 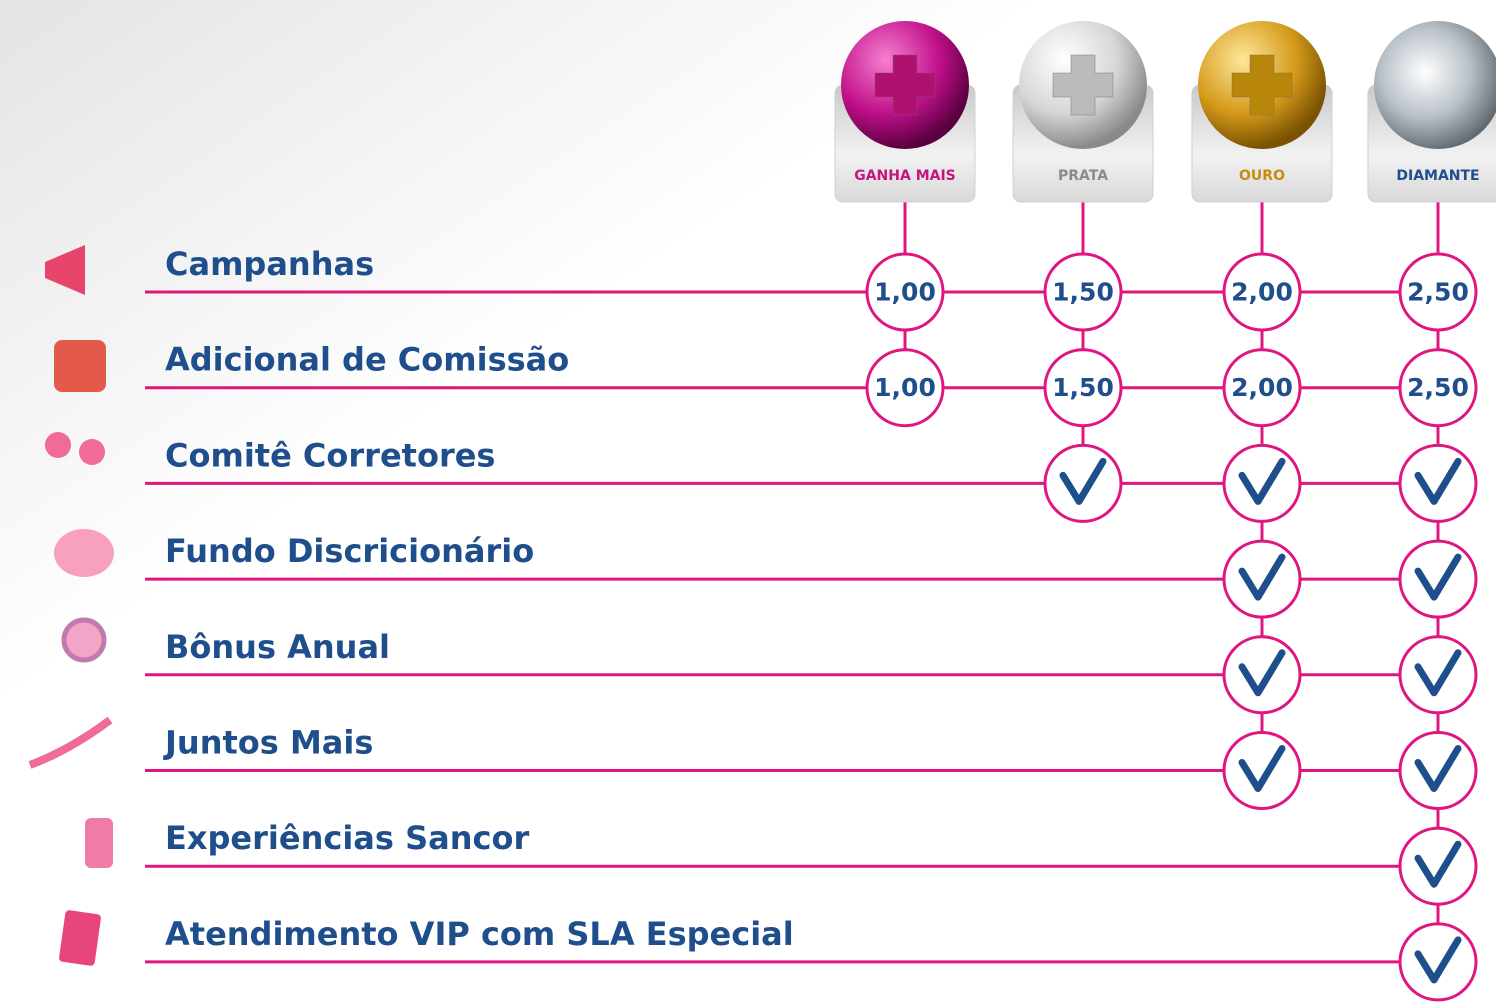 What do you see at coordinates (269, 264) in the screenshot?
I see `row-label: Campanhas` at bounding box center [269, 264].